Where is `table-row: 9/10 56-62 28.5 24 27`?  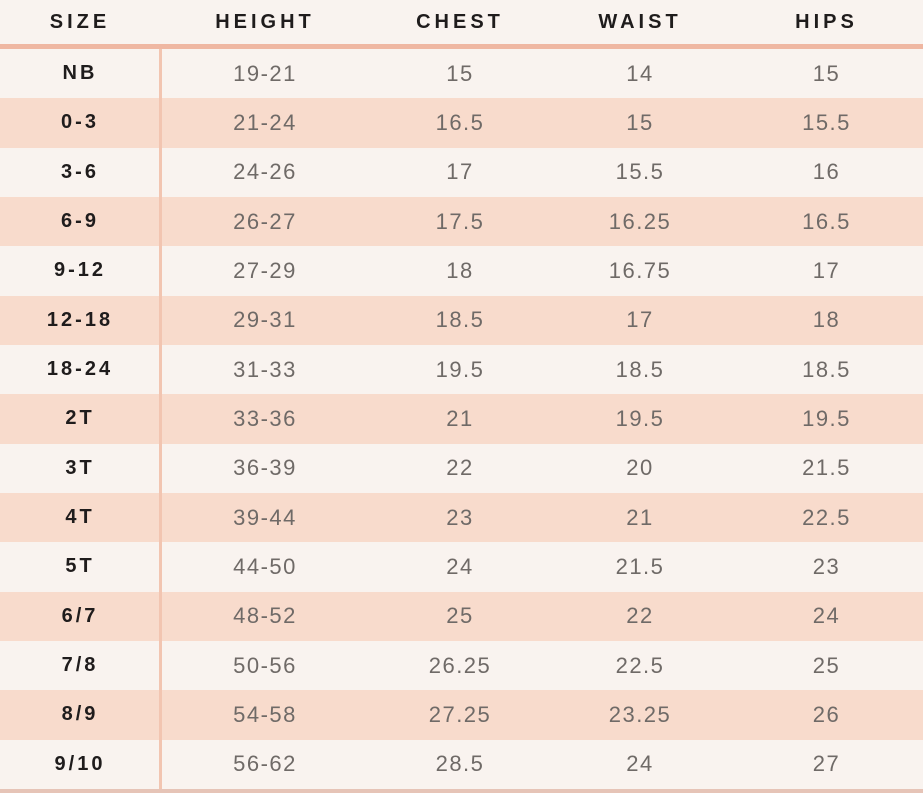
table-row: 9/10 56-62 28.5 24 27 is located at coordinates (461, 764).